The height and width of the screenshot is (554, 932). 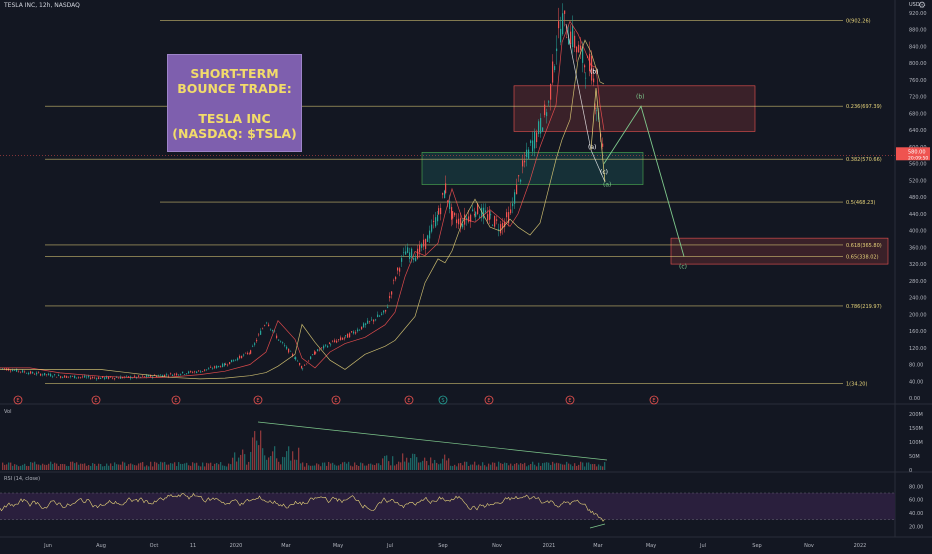 What do you see at coordinates (779, 251) in the screenshot?
I see `target-zone` at bounding box center [779, 251].